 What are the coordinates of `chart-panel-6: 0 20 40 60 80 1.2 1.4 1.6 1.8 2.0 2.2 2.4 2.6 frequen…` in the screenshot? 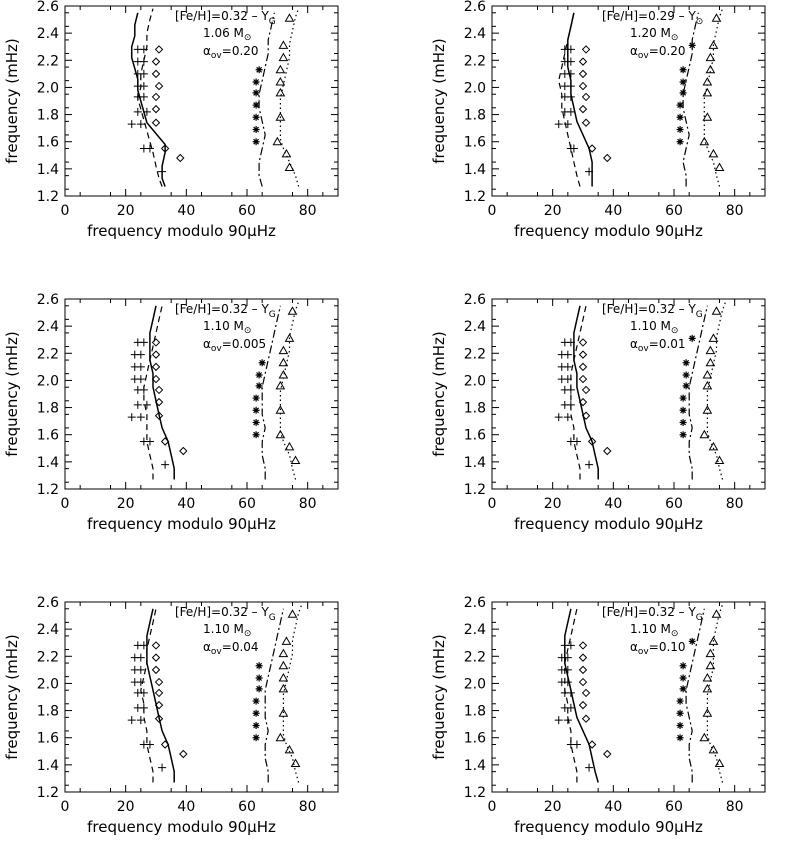 It's located at (598, 715).